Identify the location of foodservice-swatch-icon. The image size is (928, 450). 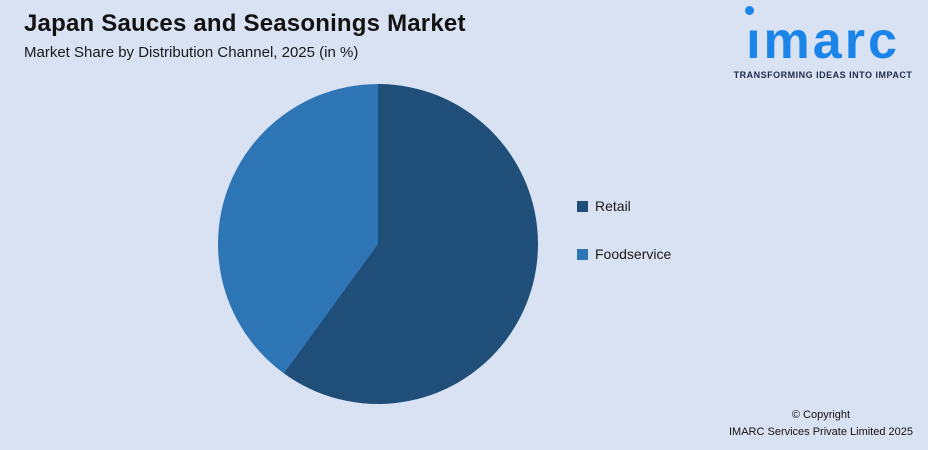
(582, 254).